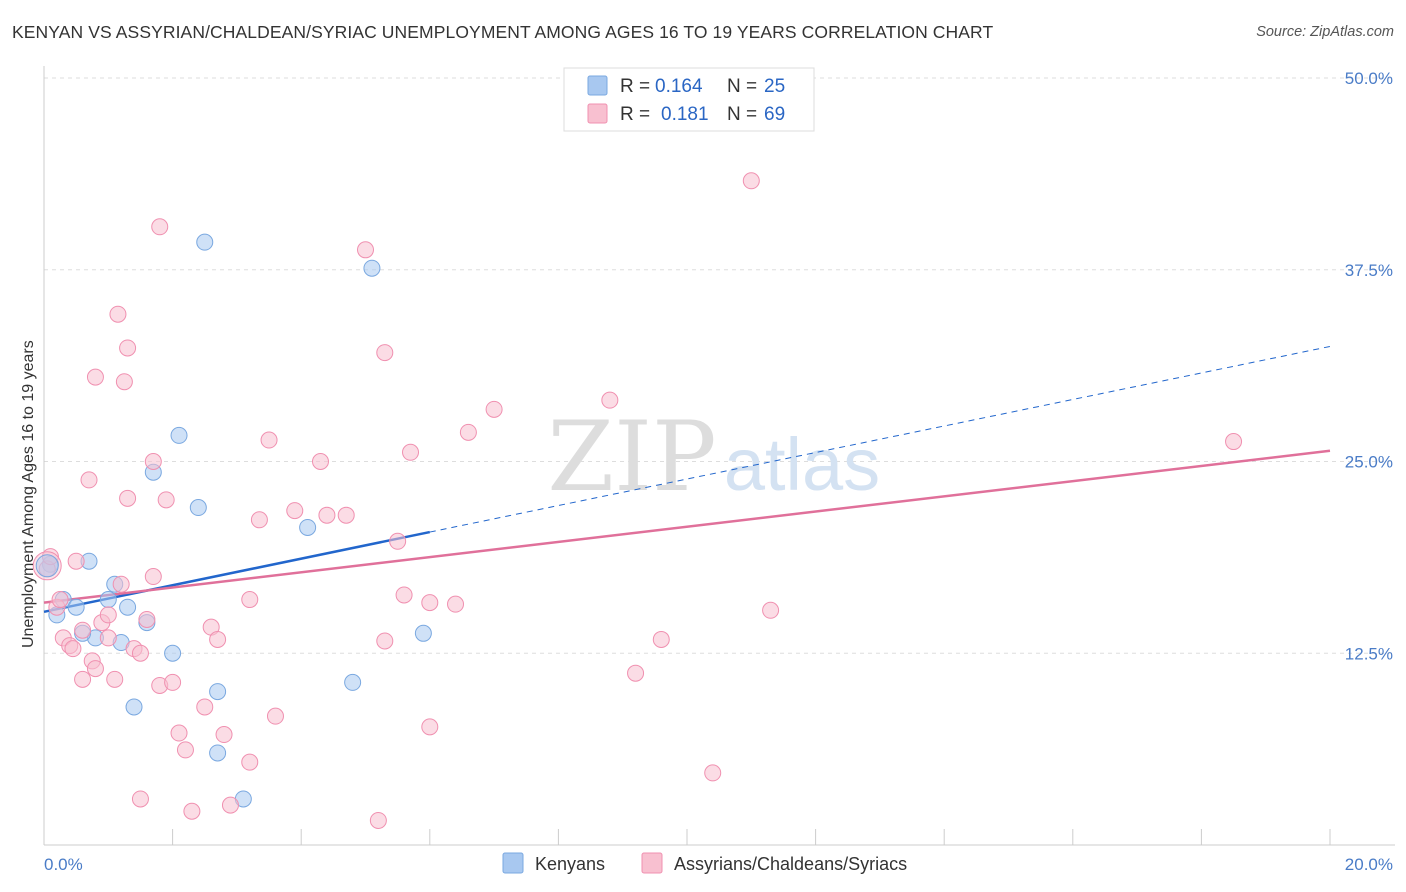 The image size is (1406, 892). What do you see at coordinates (1369, 864) in the screenshot?
I see `x-tick-label: 20.0%` at bounding box center [1369, 864].